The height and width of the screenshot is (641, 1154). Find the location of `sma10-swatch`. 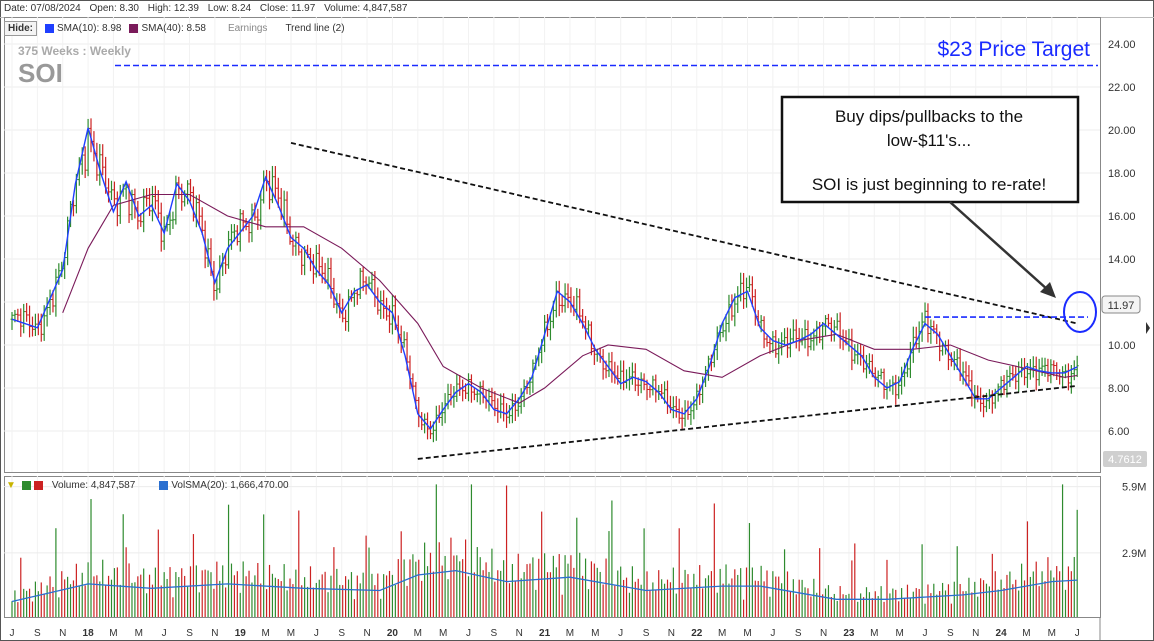

sma10-swatch is located at coordinates (49, 28).